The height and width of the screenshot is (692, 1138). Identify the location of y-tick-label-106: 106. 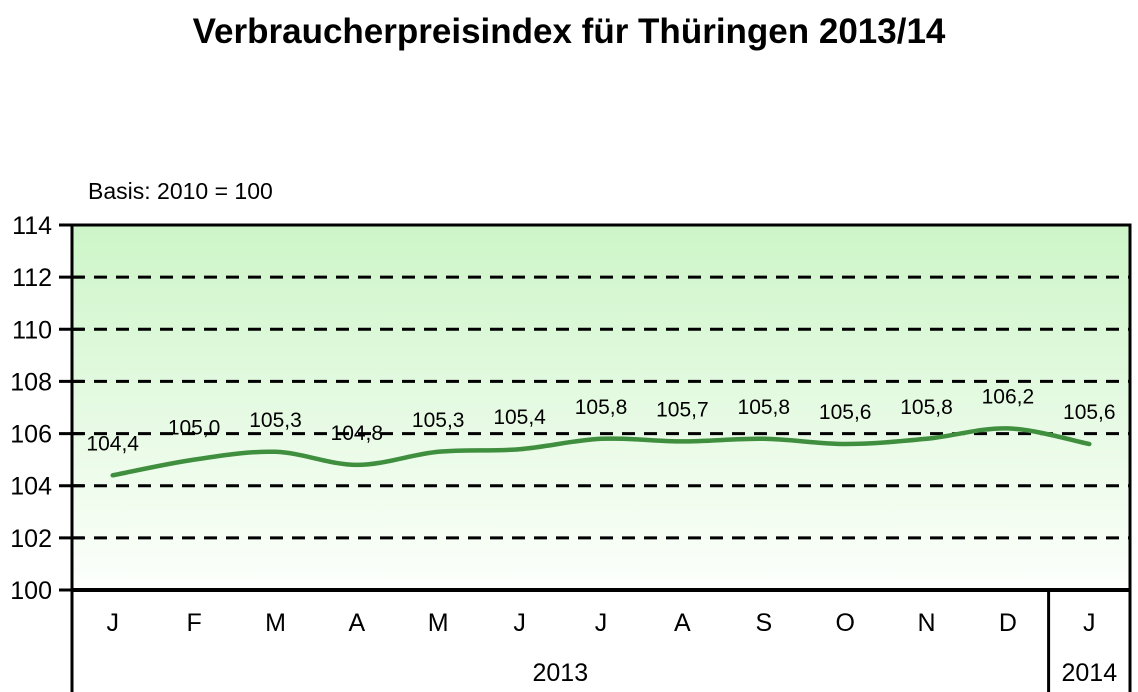
(31, 435).